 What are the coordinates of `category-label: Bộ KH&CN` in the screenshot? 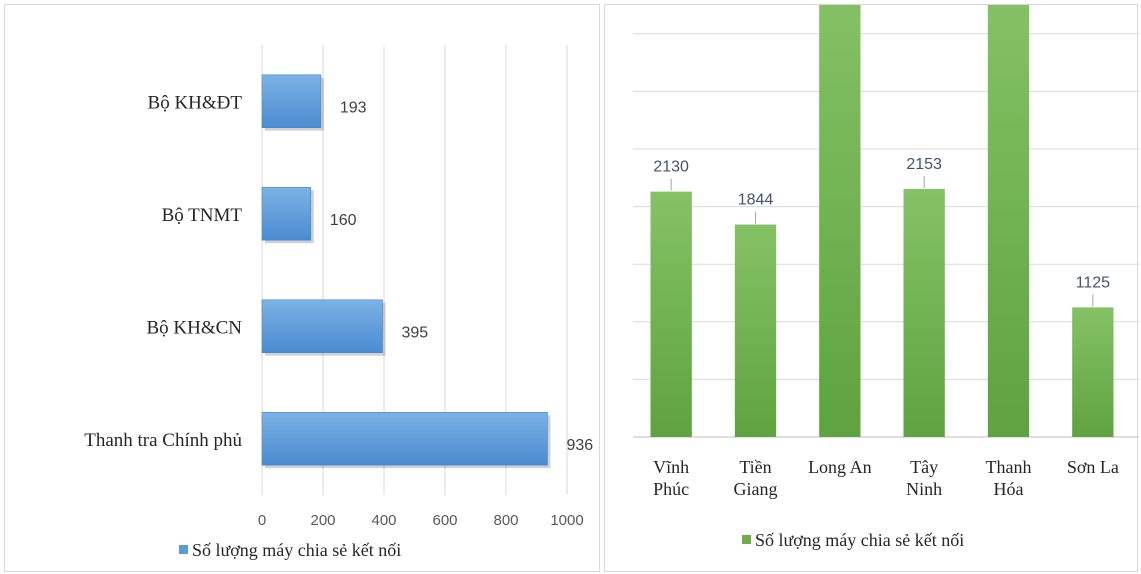 It's located at (194, 327).